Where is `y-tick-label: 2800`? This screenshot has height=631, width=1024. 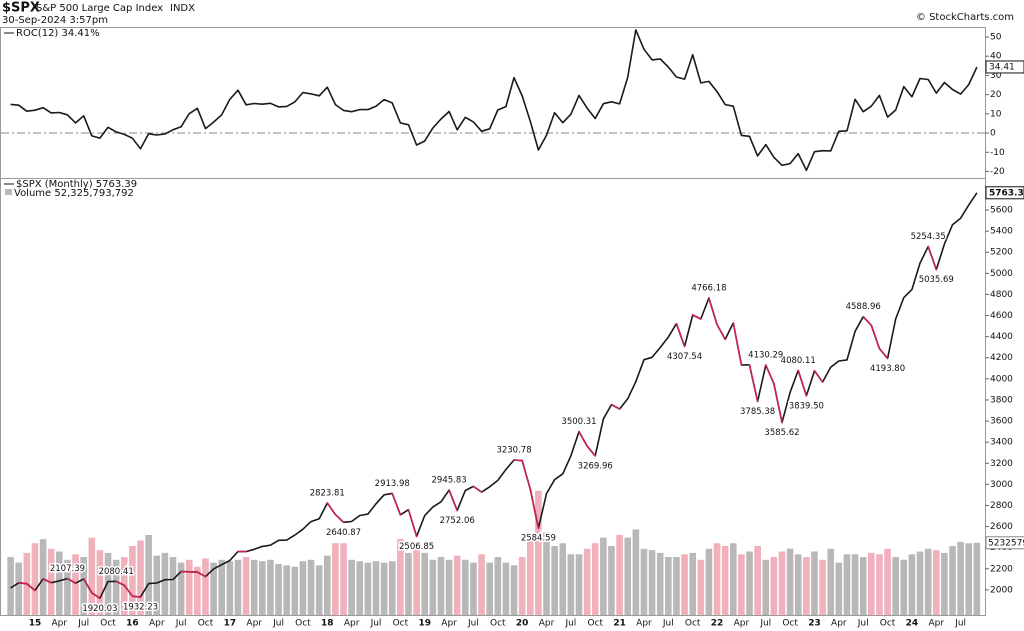
y-tick-label: 2800 is located at coordinates (1001, 506).